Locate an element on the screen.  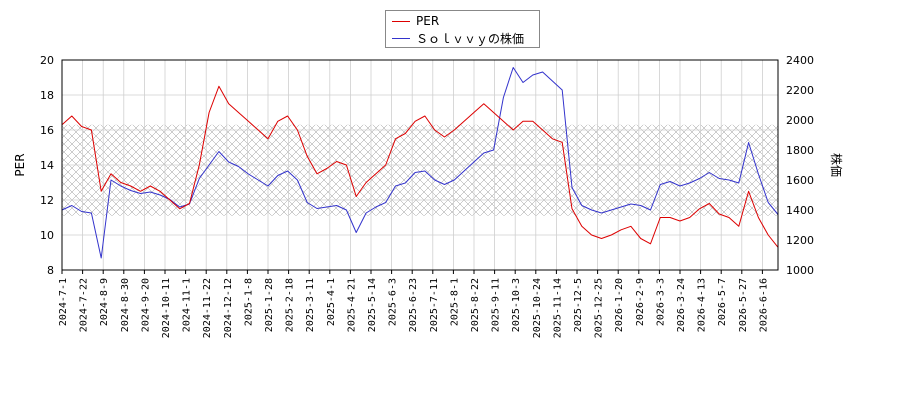
x-tick-label: 2026-3-24 is located at coordinates (681, 305).